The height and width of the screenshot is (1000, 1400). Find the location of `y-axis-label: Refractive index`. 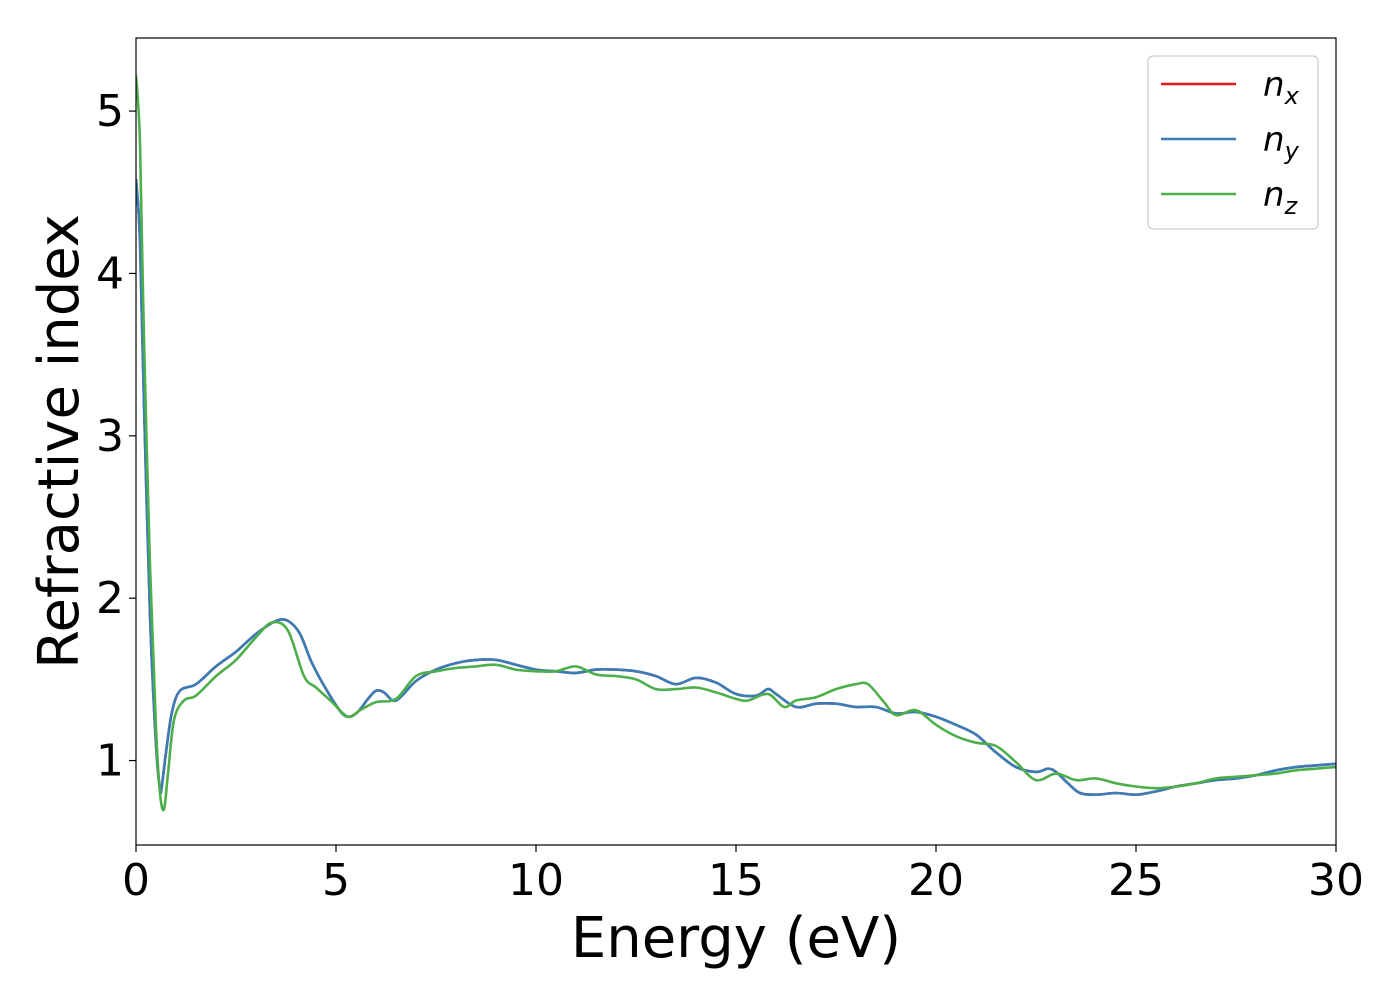

y-axis-label: Refractive index is located at coordinates (59, 441).